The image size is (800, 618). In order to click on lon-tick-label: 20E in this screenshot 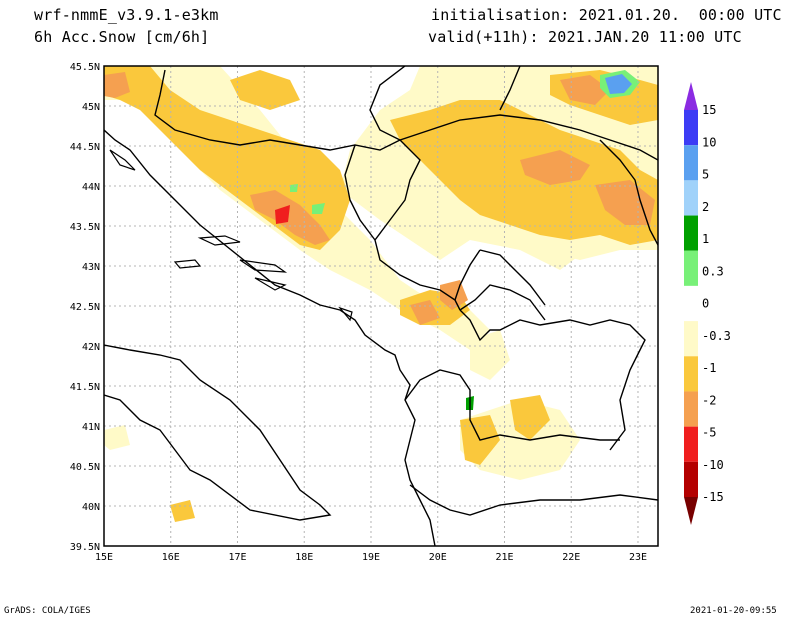, I will do `click(438, 557)`.